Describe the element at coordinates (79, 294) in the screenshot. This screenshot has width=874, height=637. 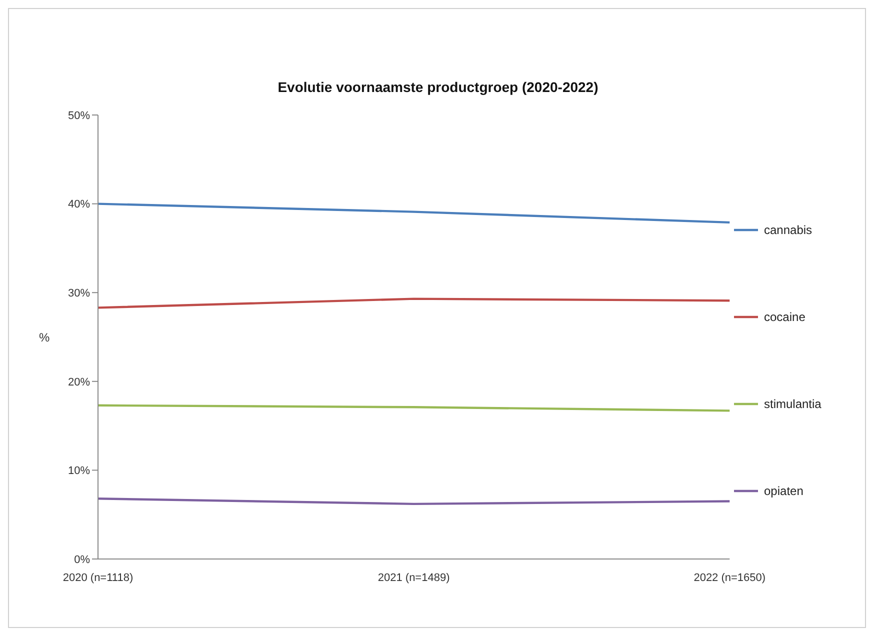
I see `y-tick-label: 30%` at that location.